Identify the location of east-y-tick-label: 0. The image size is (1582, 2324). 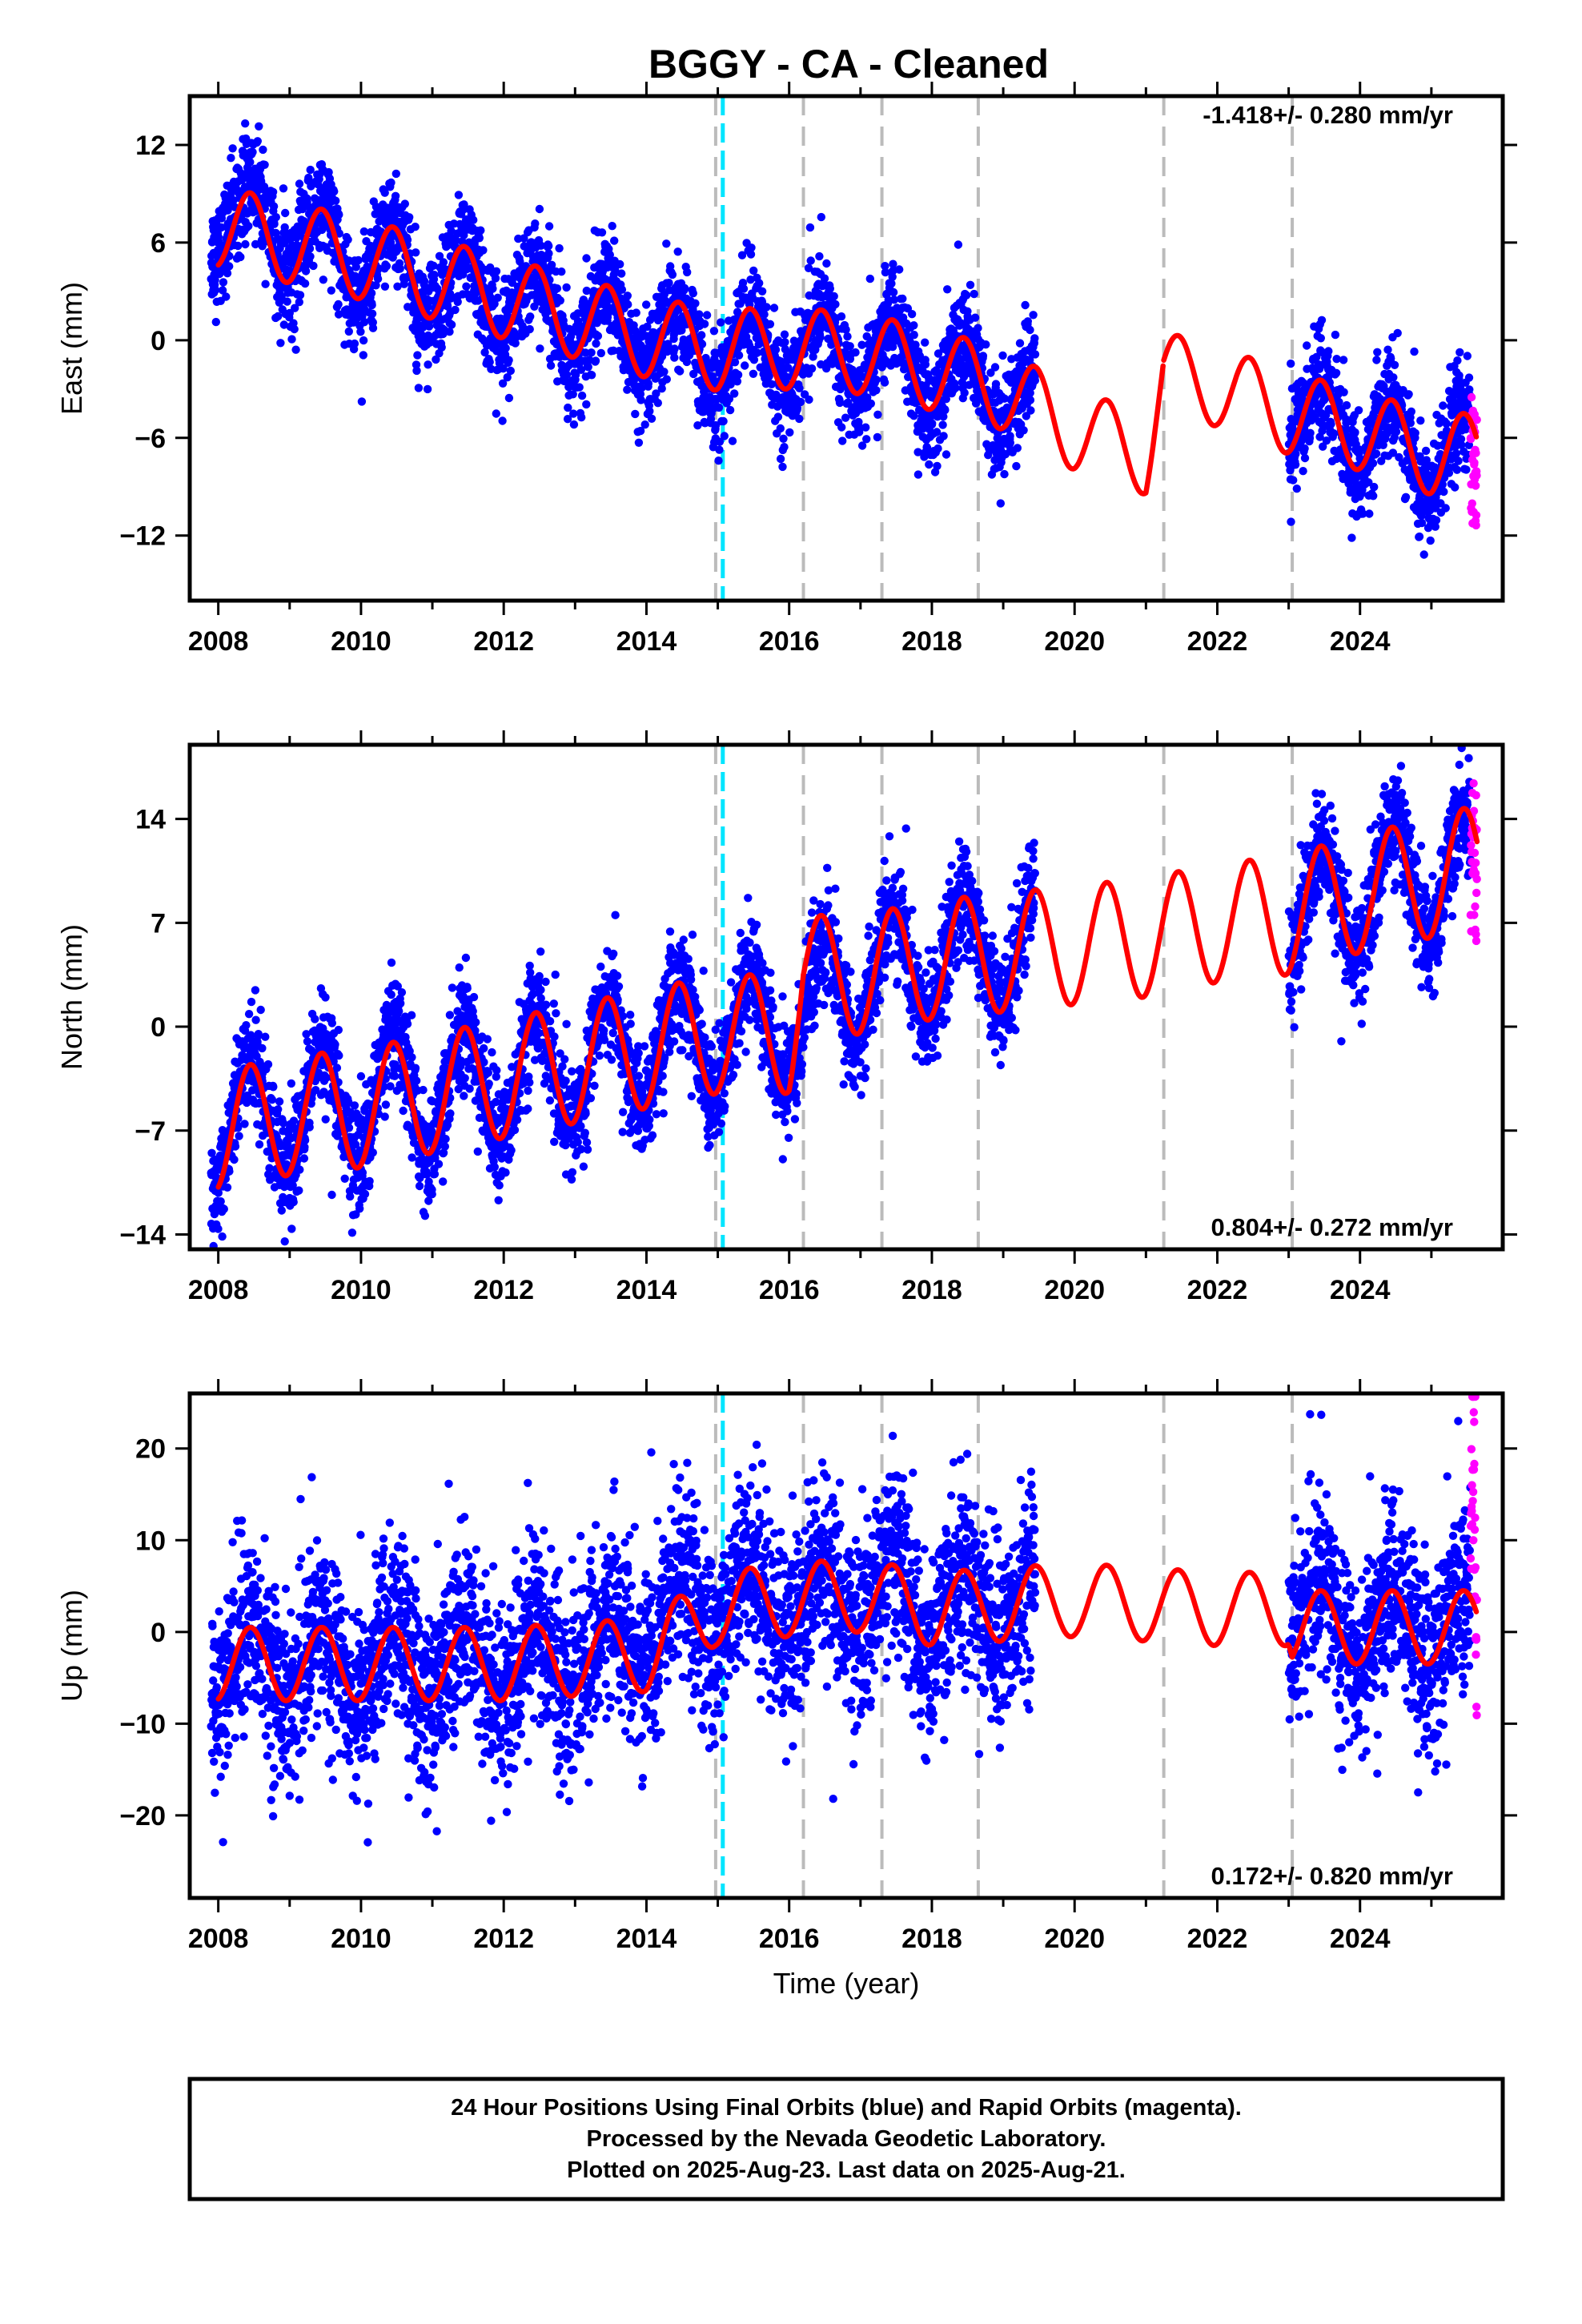
(158, 341).